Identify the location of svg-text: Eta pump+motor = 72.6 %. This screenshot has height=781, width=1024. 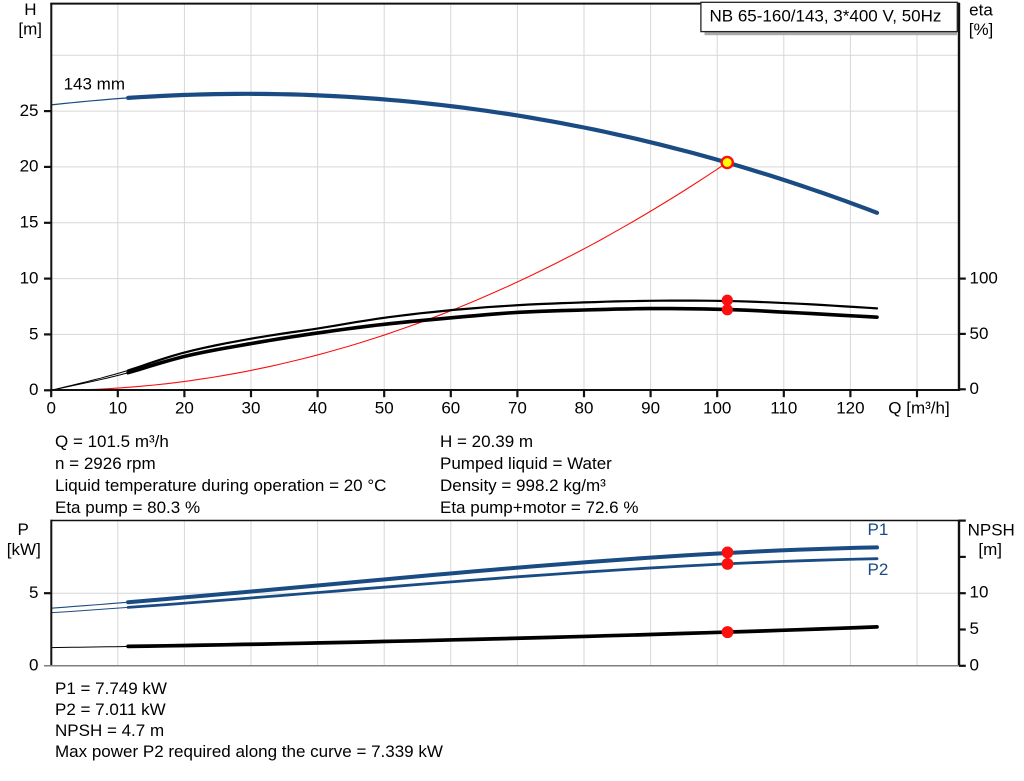
(539, 507).